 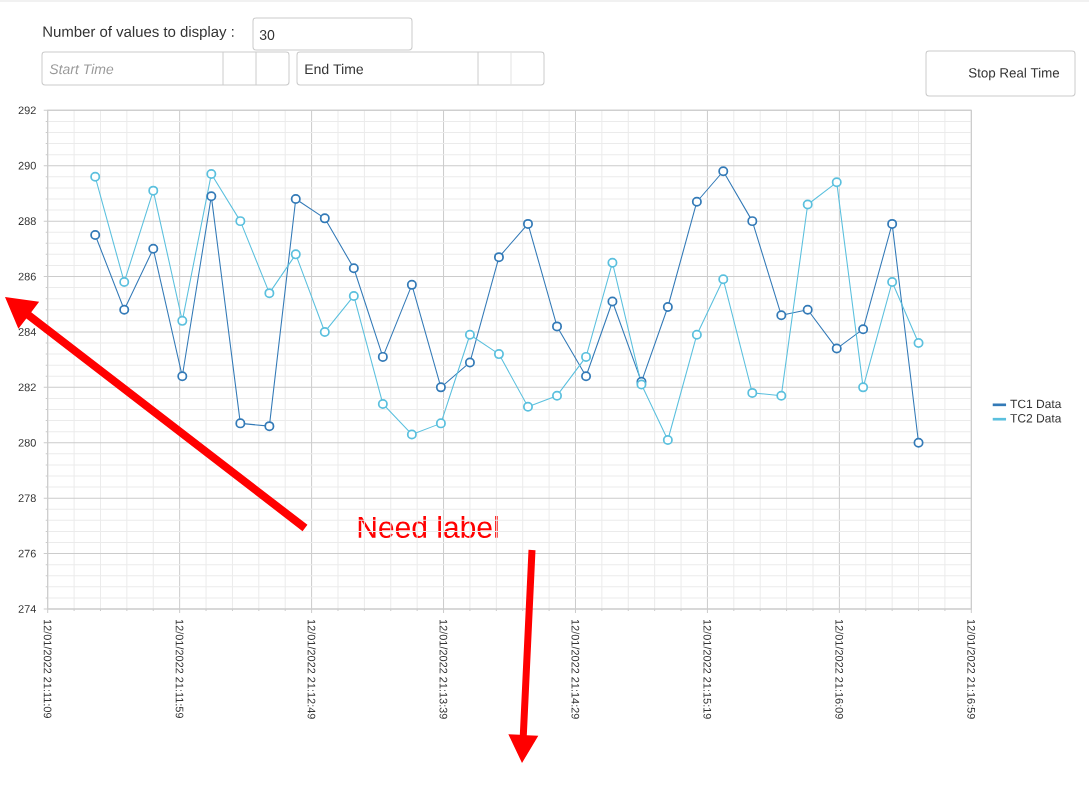 What do you see at coordinates (1036, 404) in the screenshot?
I see `legend-label: TC1 Data` at bounding box center [1036, 404].